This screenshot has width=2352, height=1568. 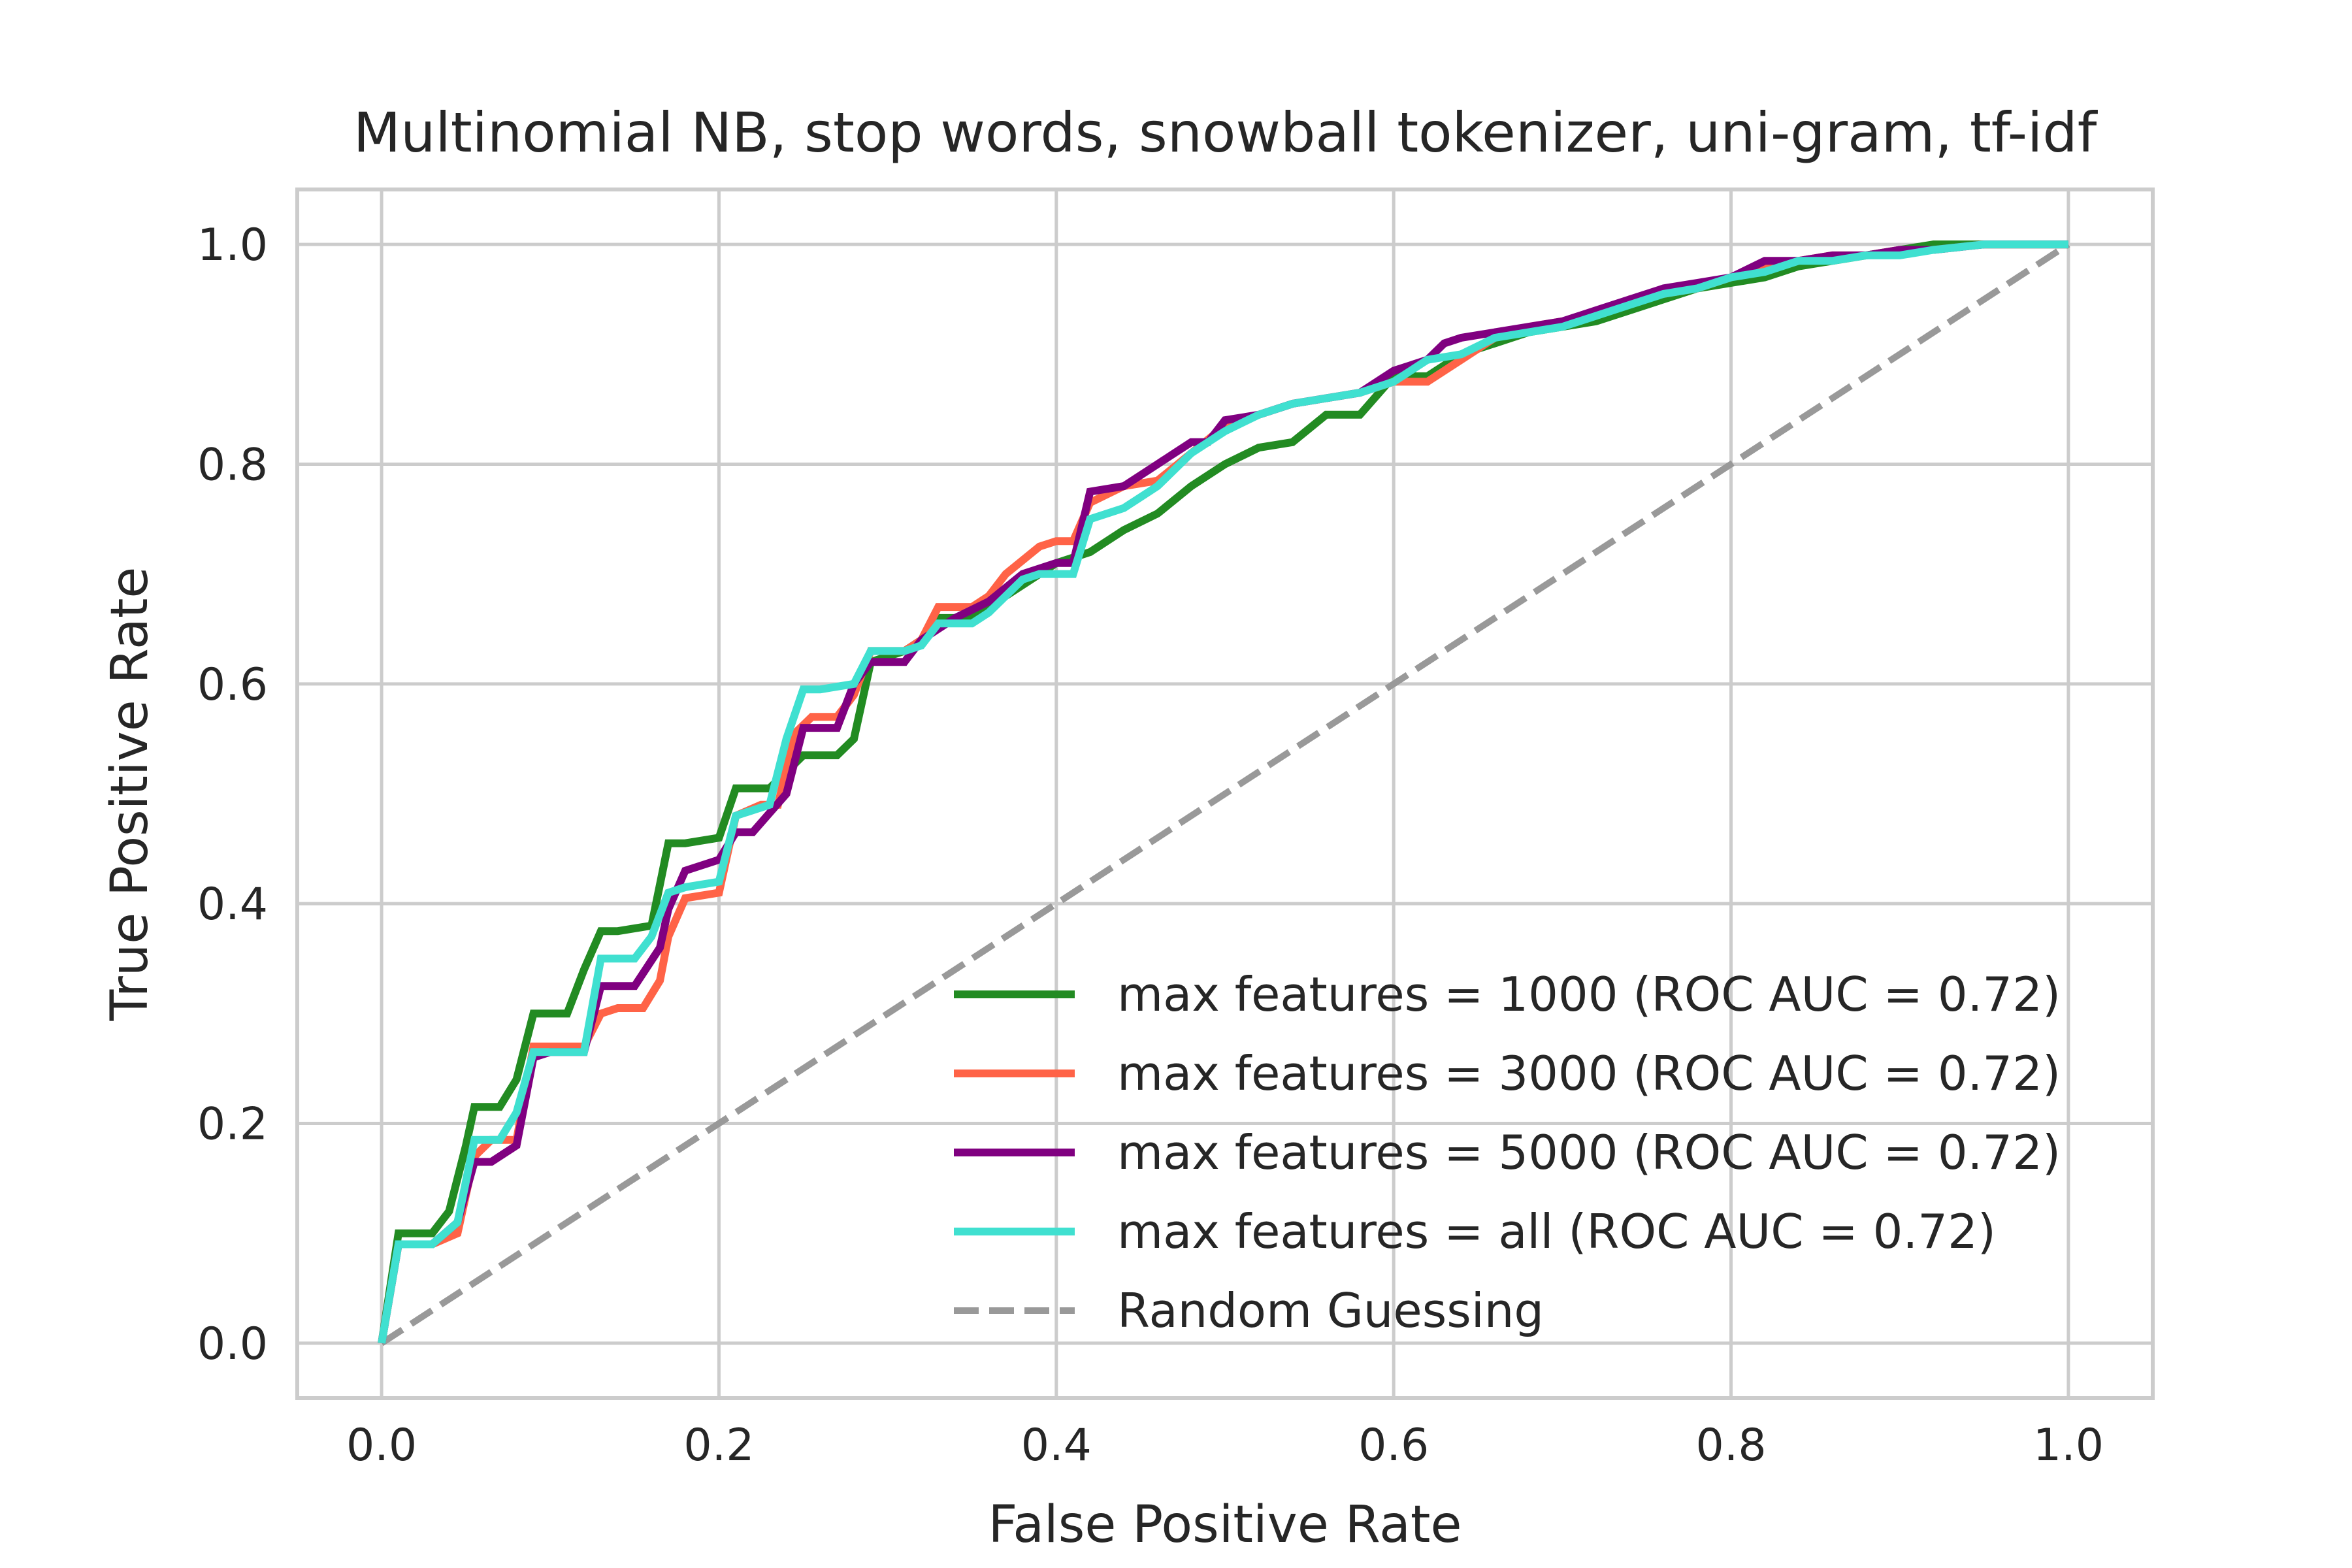 What do you see at coordinates (232, 1344) in the screenshot?
I see `y-tick-label: 0.0` at bounding box center [232, 1344].